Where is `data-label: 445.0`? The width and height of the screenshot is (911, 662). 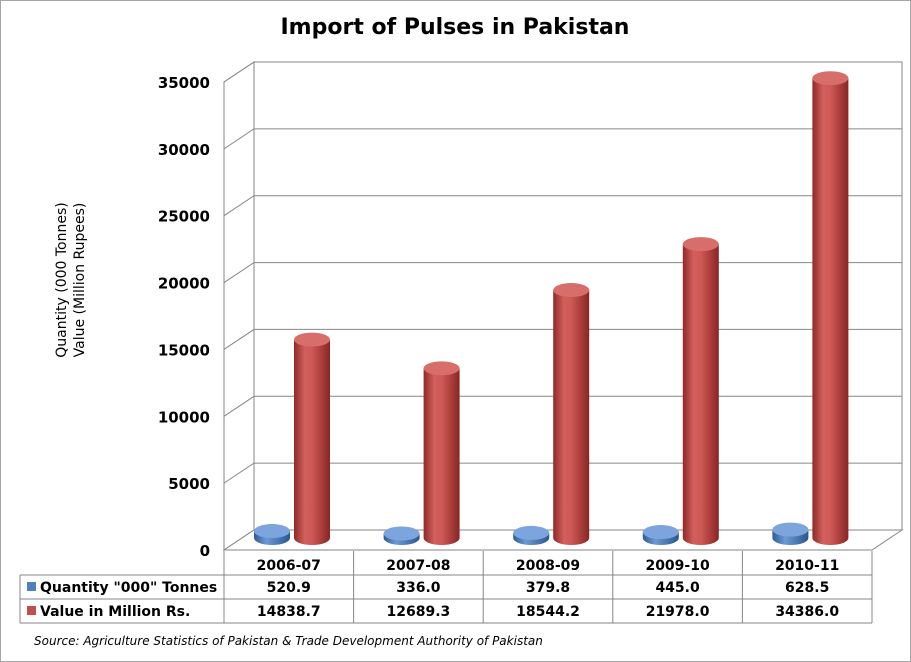
data-label: 445.0 is located at coordinates (677, 588).